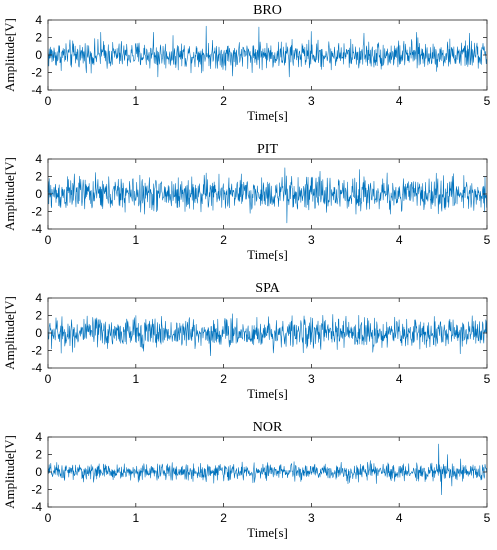 The image size is (497, 550). Describe the element at coordinates (268, 427) in the screenshot. I see `subplot-title: NOR` at that location.